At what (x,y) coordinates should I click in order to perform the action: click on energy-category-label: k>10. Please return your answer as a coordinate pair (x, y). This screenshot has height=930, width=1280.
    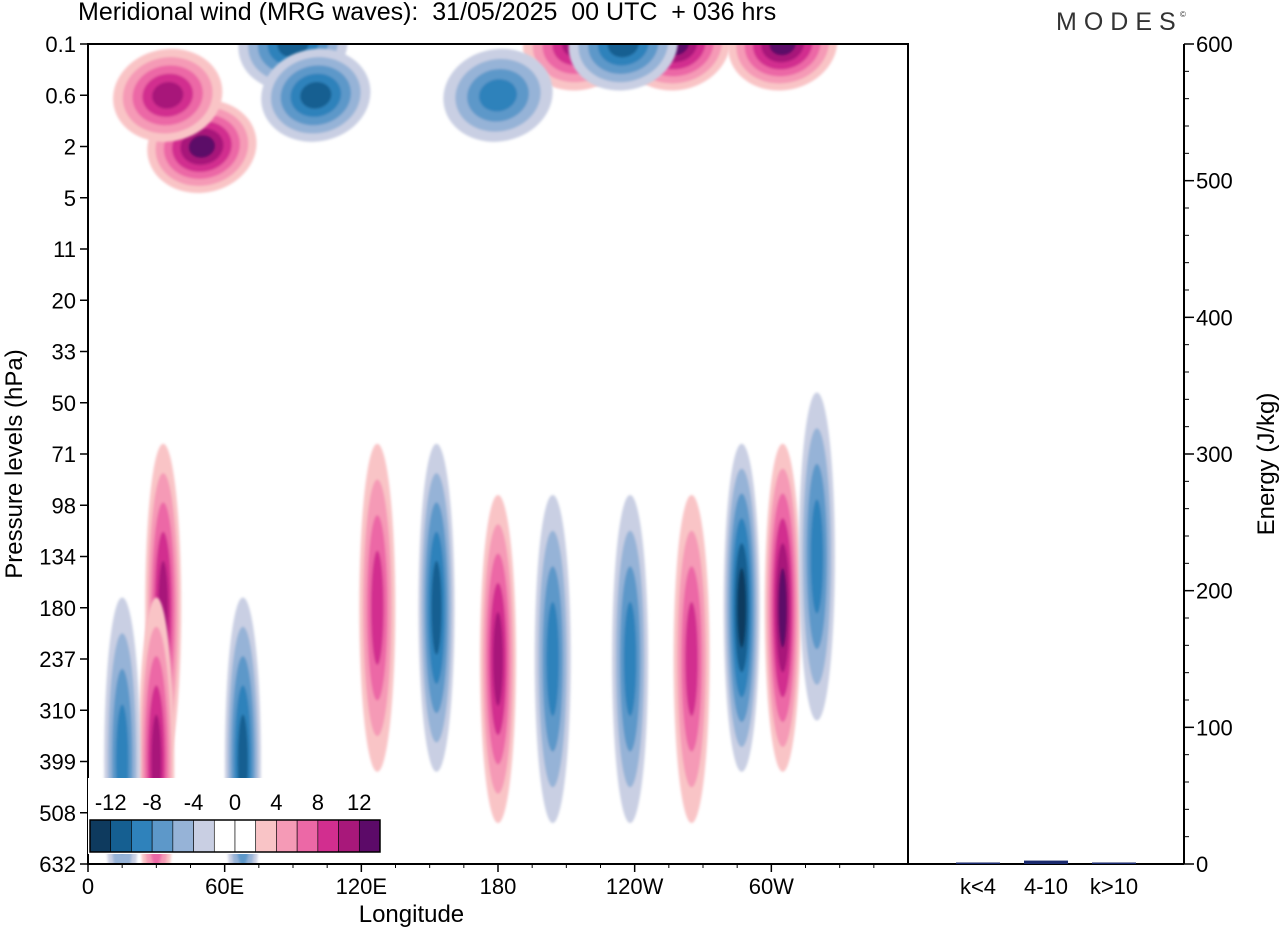
    Looking at the image, I should click on (1114, 886).